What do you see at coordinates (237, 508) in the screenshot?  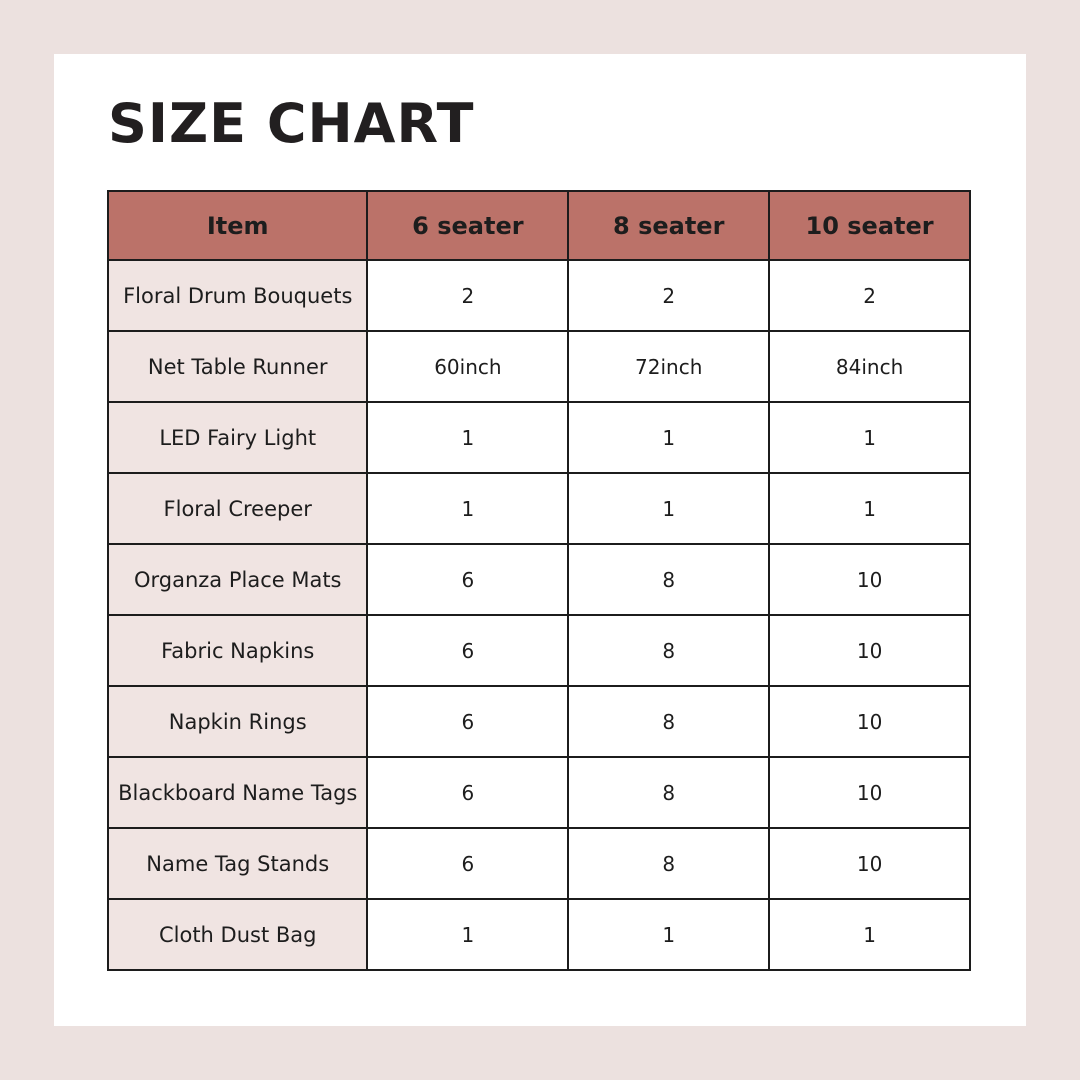 I see `item-cell: Floral Creeper` at bounding box center [237, 508].